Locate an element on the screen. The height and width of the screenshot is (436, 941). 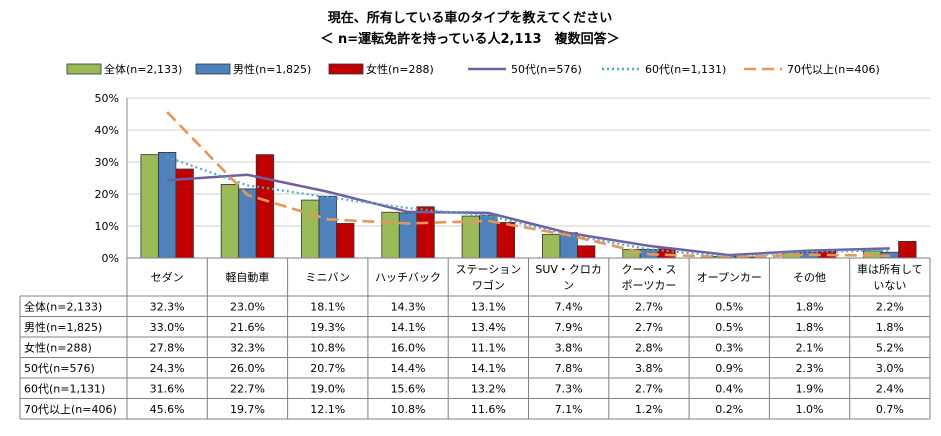
category-label: ン is located at coordinates (568, 285).